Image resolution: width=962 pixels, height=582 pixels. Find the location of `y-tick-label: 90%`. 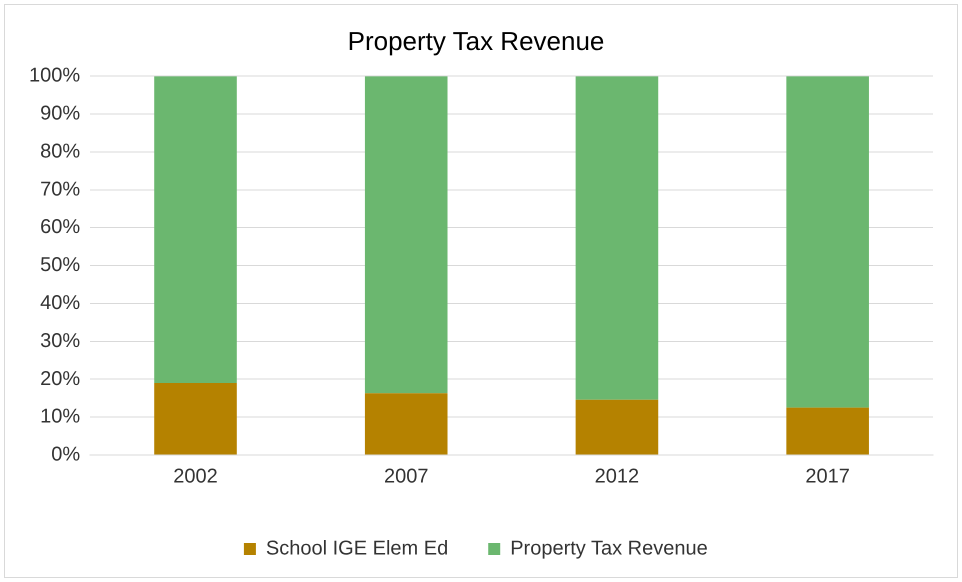

y-tick-label: 90% is located at coordinates (60, 113).